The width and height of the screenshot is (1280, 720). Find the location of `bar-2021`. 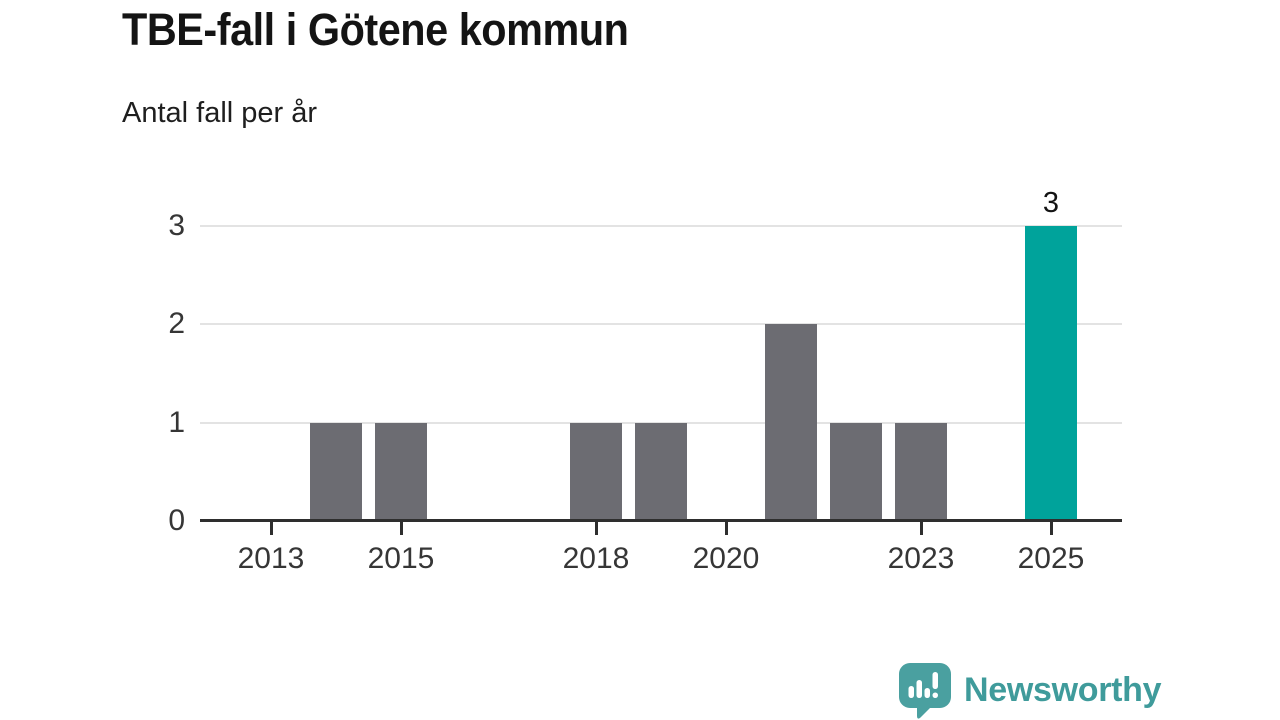

bar-2021 is located at coordinates (791, 422).